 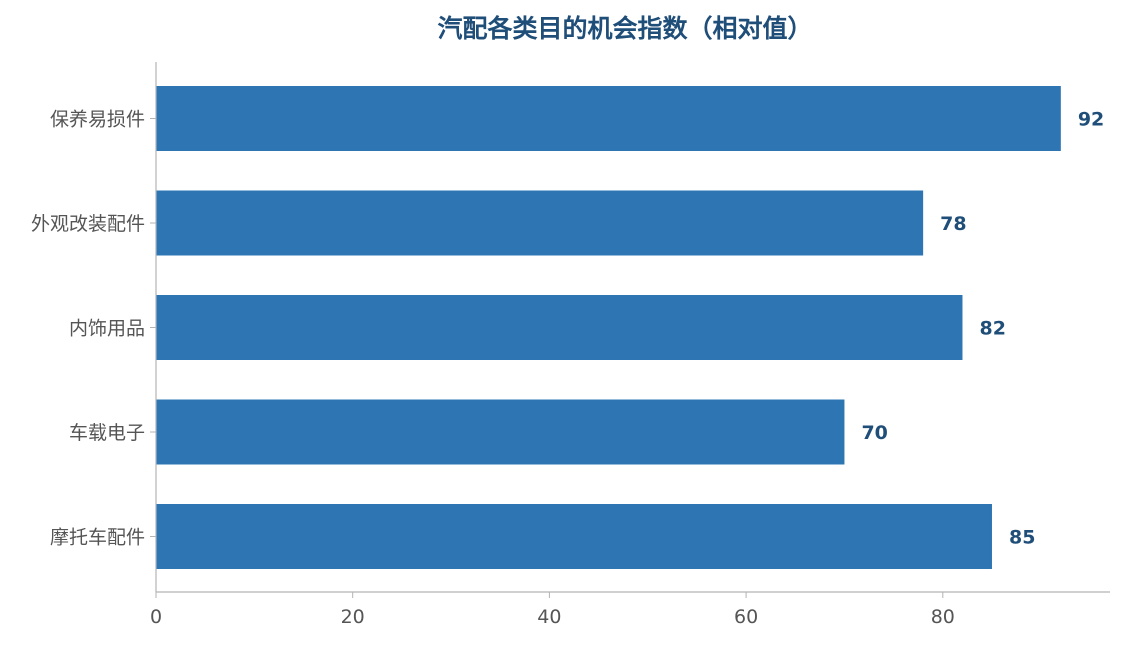 I want to click on value-label-0: 92, so click(x=1091, y=120).